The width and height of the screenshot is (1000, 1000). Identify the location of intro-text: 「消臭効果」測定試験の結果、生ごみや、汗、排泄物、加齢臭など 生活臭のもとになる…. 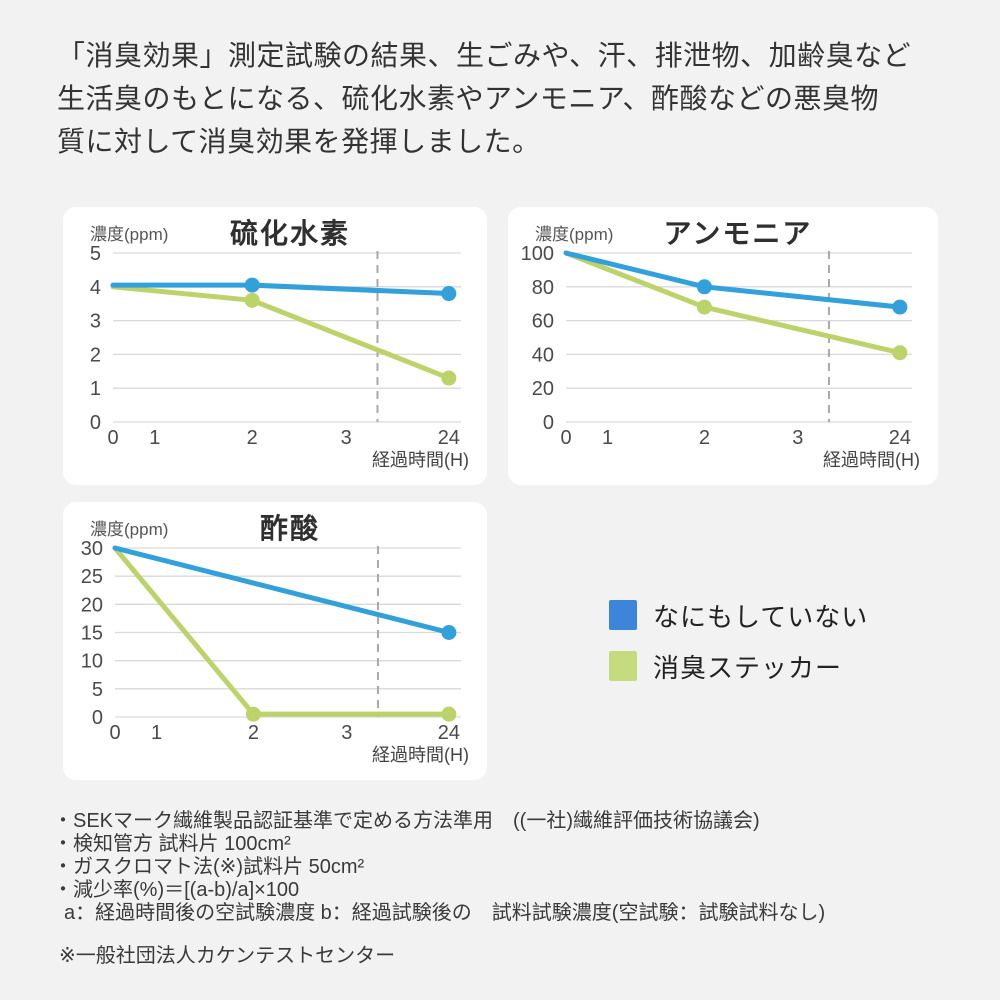
(484, 98).